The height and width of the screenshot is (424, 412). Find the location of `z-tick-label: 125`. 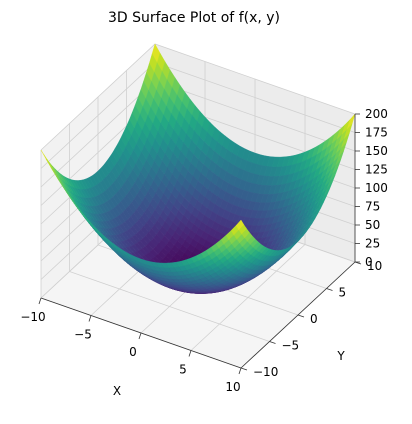

z-tick-label: 125 is located at coordinates (376, 170).